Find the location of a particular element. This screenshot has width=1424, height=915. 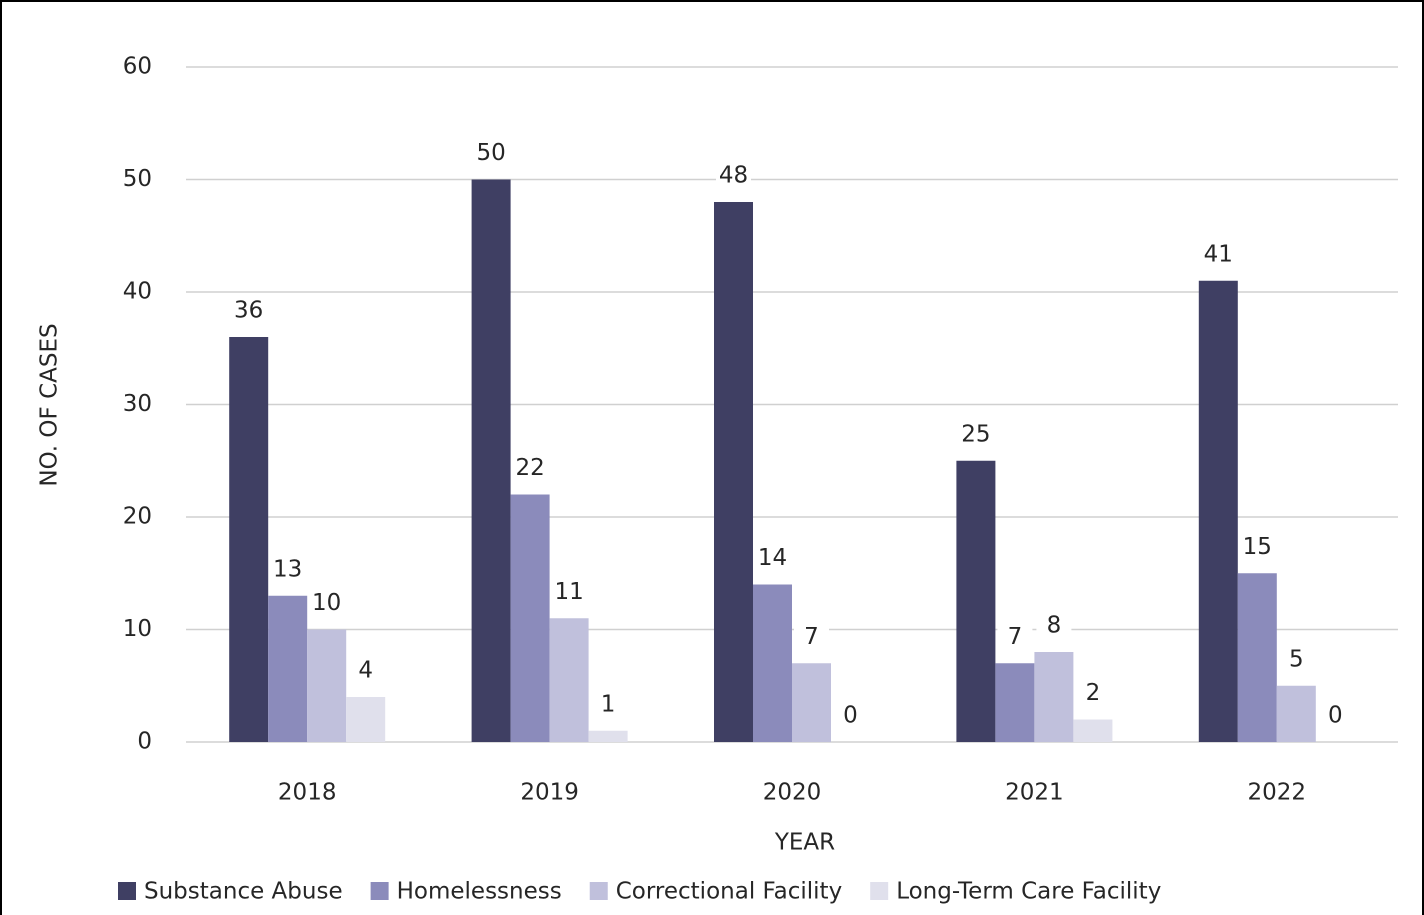

data-label: 13 is located at coordinates (287, 569).